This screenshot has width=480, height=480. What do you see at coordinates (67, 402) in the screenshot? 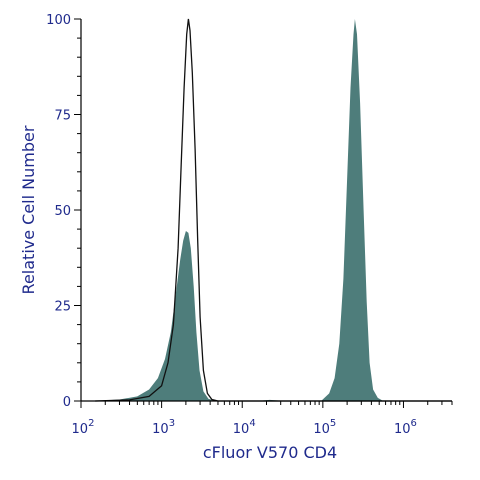
I see `y-tick-label: 0` at bounding box center [67, 402].